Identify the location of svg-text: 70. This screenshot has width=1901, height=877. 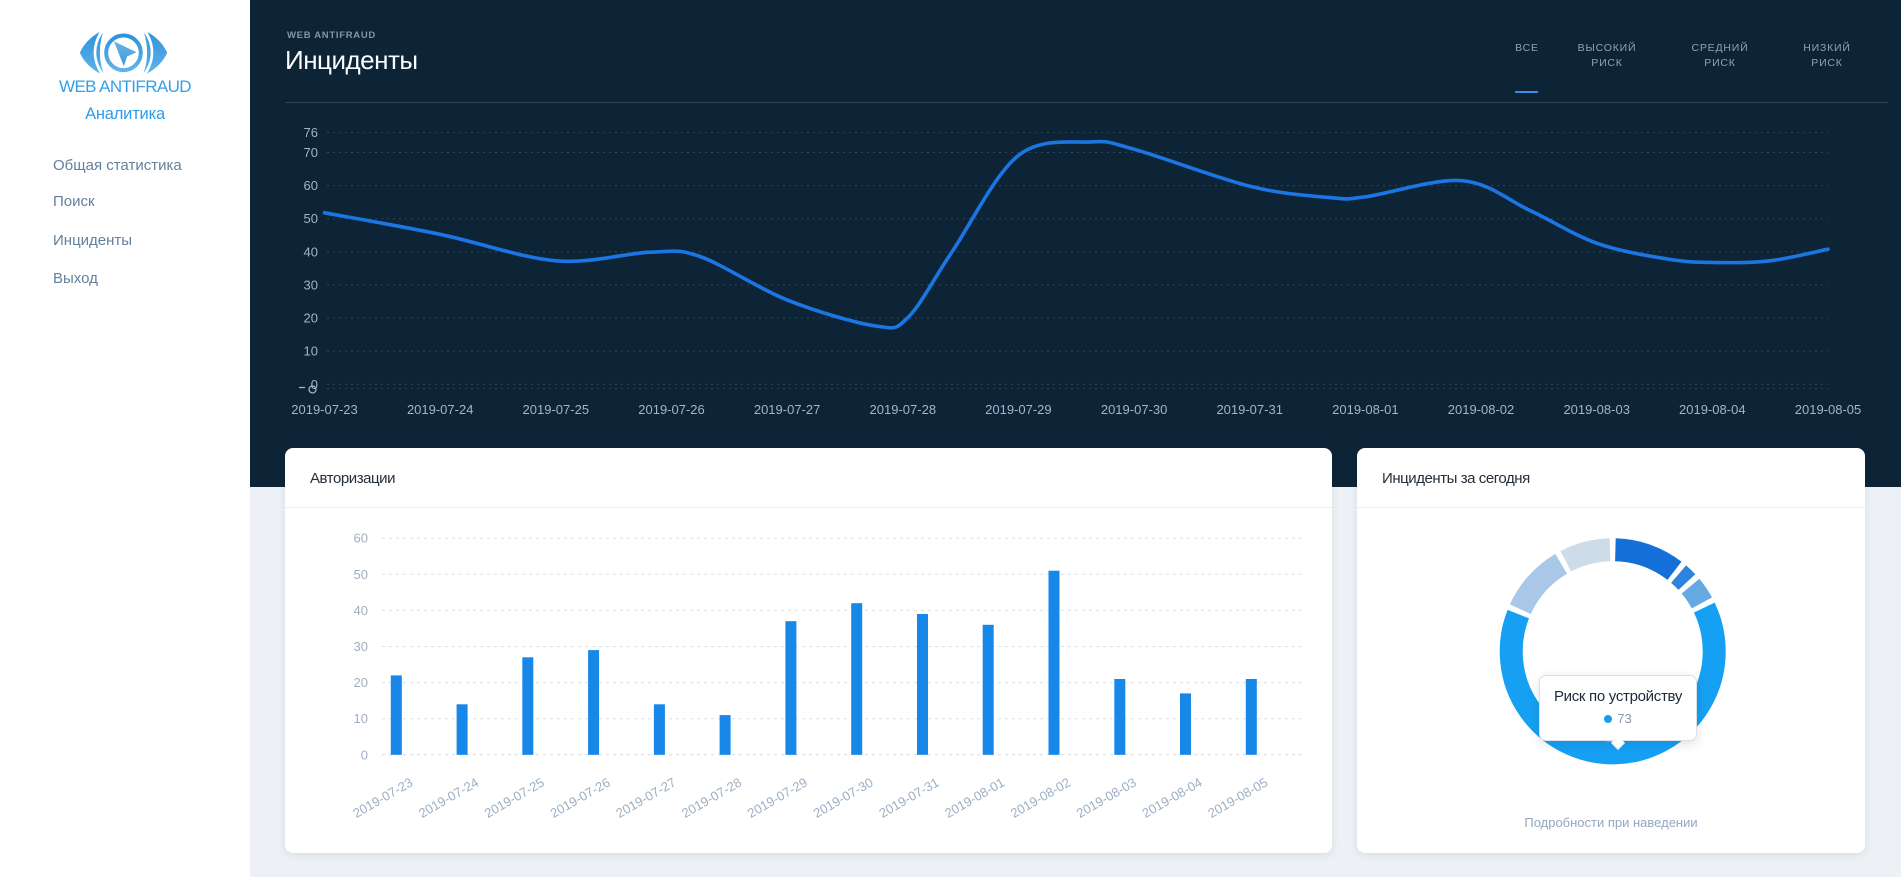
(311, 152).